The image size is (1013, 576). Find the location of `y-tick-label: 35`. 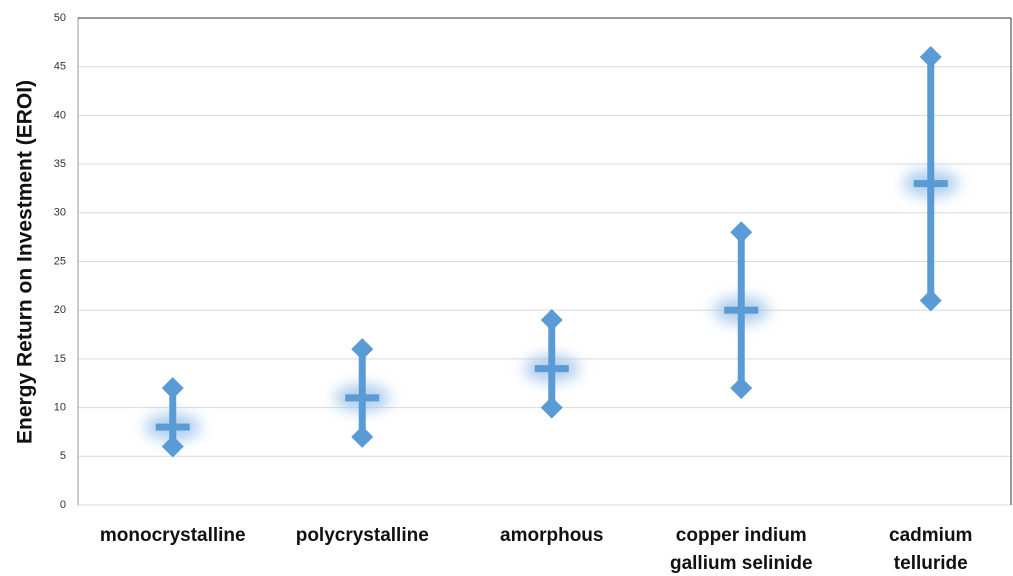

y-tick-label: 35 is located at coordinates (60, 164).